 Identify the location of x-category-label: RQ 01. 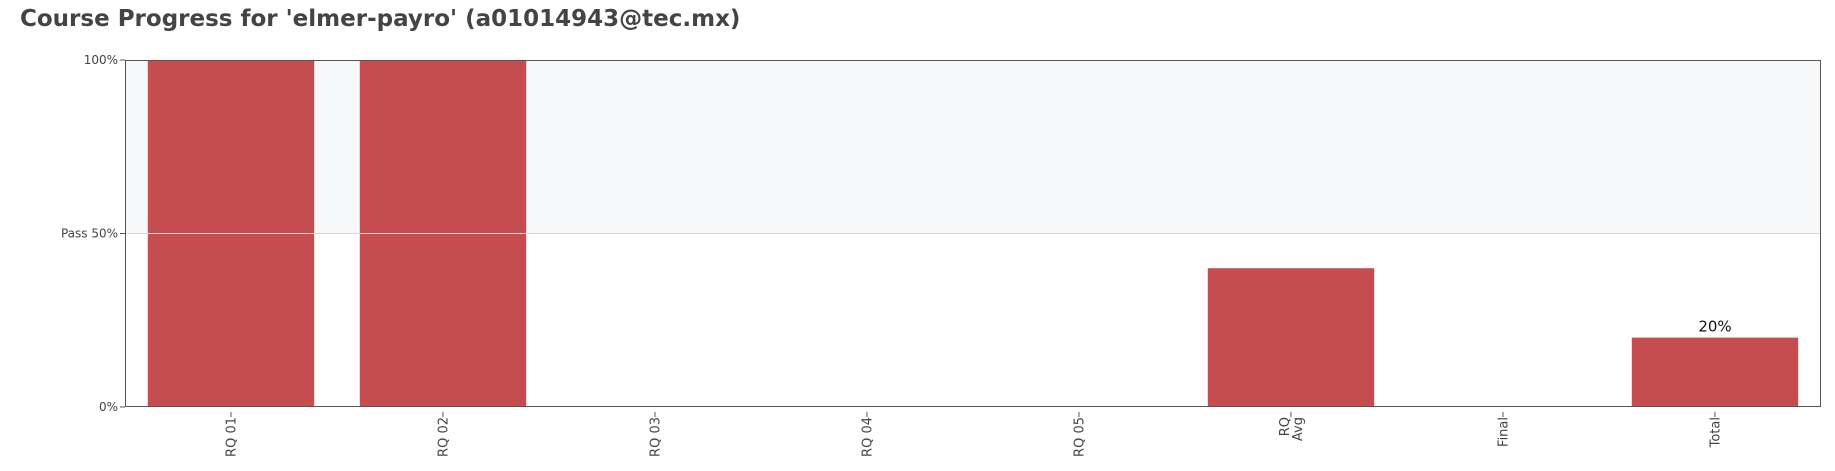
(232, 434).